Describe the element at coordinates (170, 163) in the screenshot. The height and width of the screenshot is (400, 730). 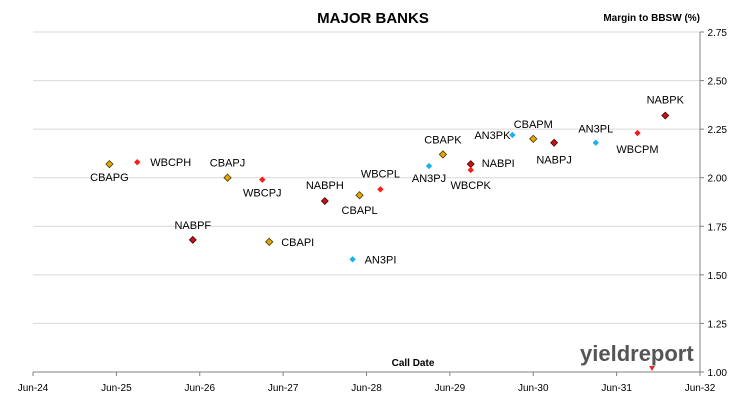
I see `data-label-wbcph: WBCPH` at that location.